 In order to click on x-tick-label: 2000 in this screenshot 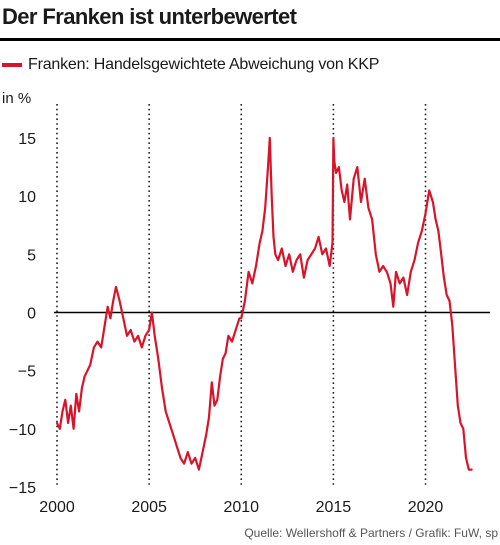, I will do `click(57, 507)`.